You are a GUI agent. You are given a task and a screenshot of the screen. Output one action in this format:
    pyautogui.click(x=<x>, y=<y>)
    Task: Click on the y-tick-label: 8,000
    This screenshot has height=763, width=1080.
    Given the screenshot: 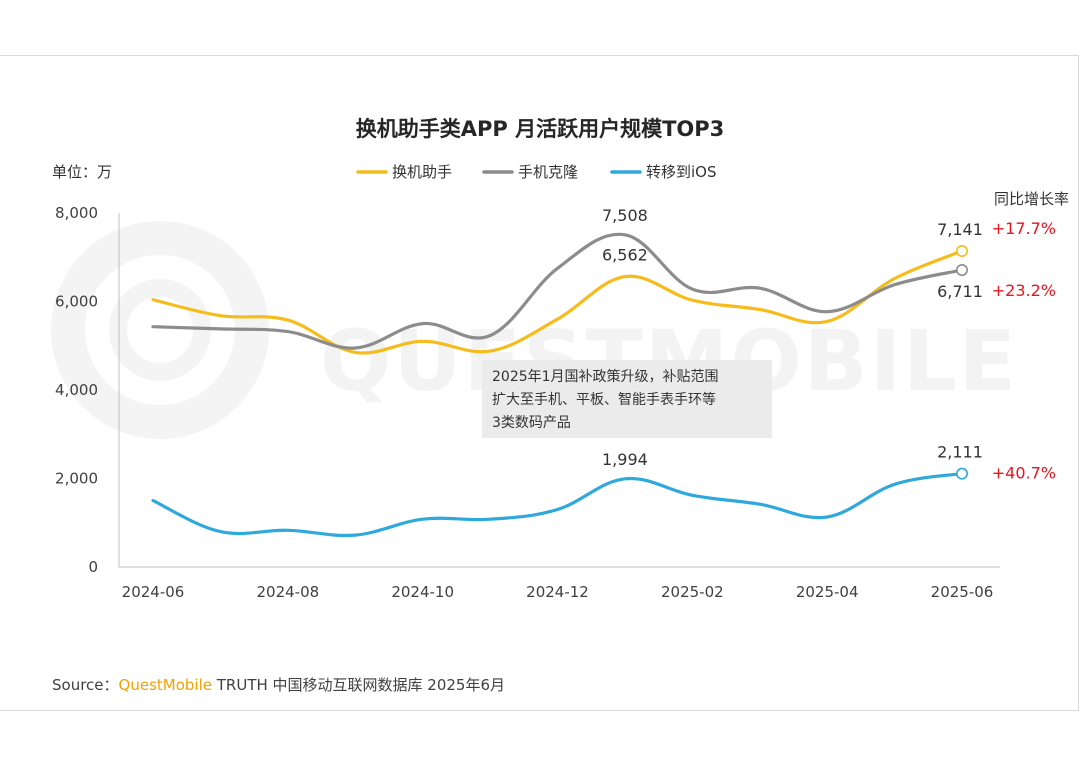 What is the action you would take?
    pyautogui.click(x=76, y=213)
    